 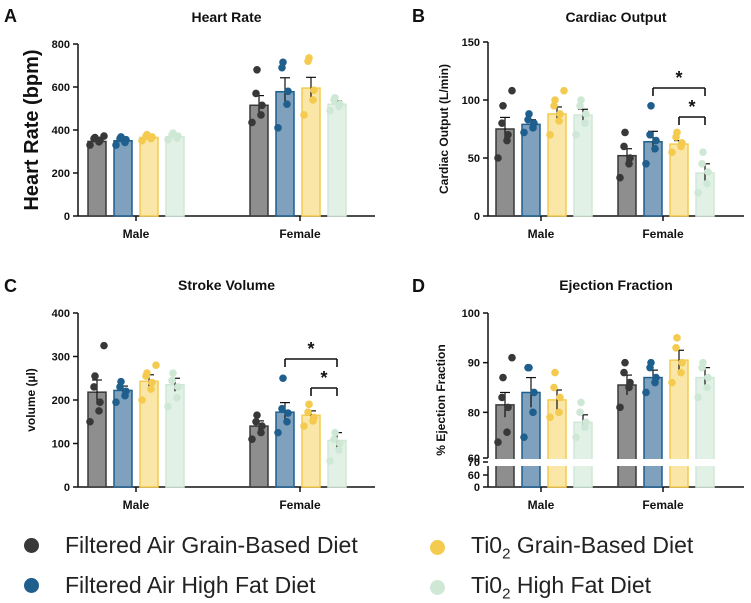 What do you see at coordinates (627, 436) in the screenshot?
I see `bar-fa_gbd-female` at bounding box center [627, 436].